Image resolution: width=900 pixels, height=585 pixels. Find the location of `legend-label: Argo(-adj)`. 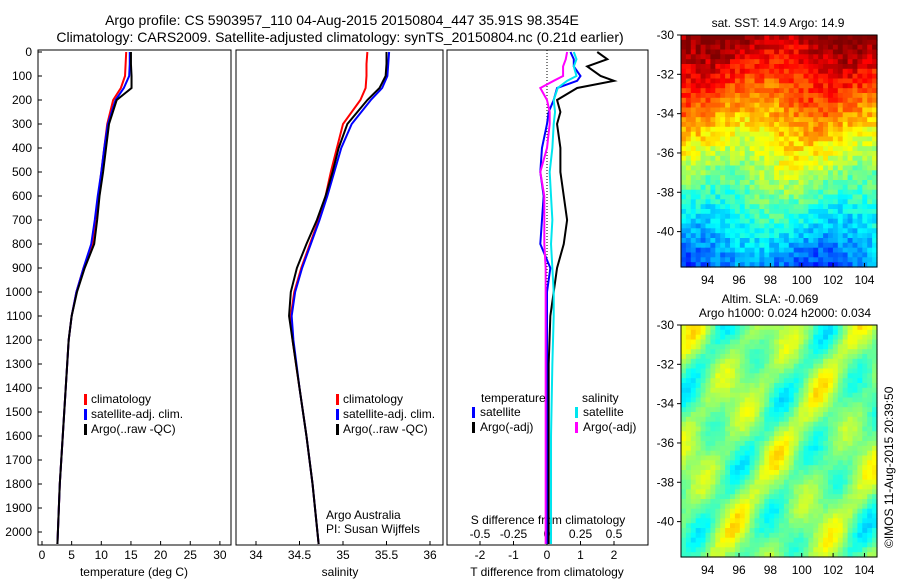

legend-label: Argo(-adj) is located at coordinates (506, 427).